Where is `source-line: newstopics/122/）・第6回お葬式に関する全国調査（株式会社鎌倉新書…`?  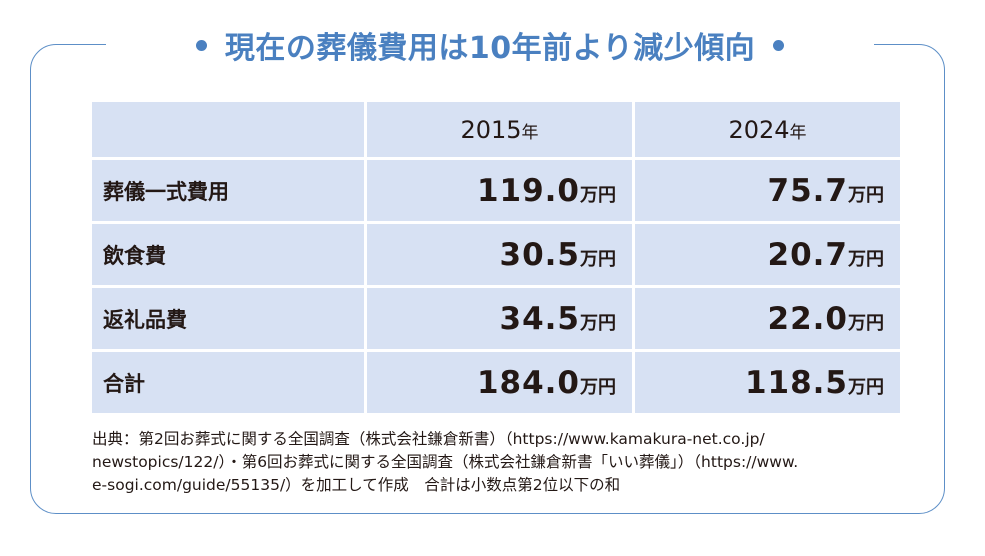 source-line: newstopics/122/）・第6回お葬式に関する全国調査（株式会社鎌倉新書… is located at coordinates (445, 462).